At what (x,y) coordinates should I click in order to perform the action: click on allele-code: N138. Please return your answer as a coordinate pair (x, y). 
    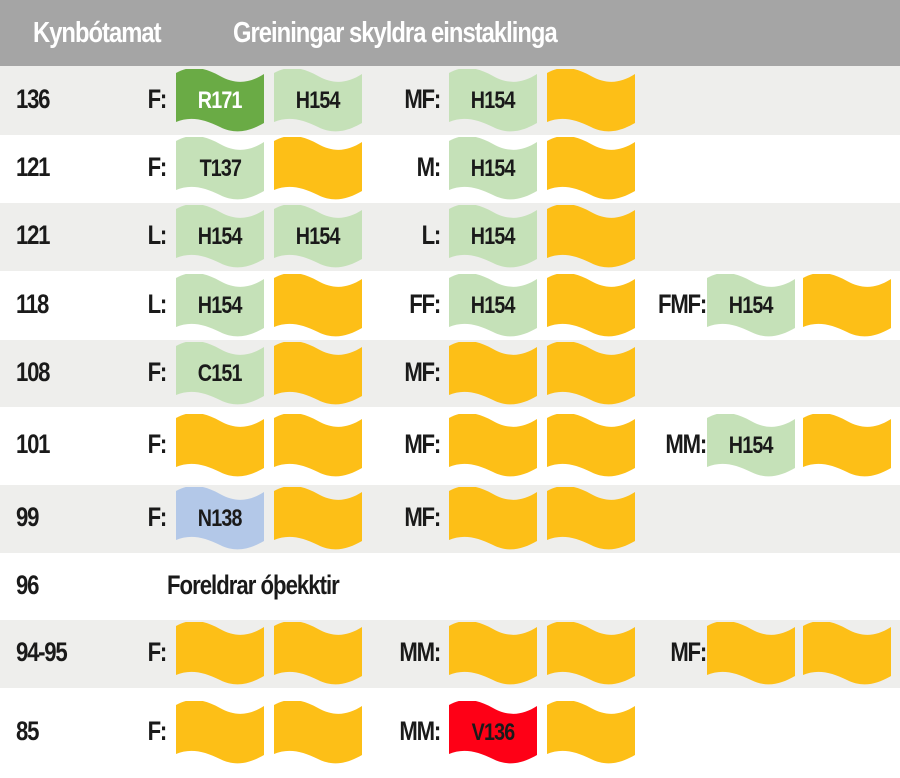
    Looking at the image, I should click on (220, 519).